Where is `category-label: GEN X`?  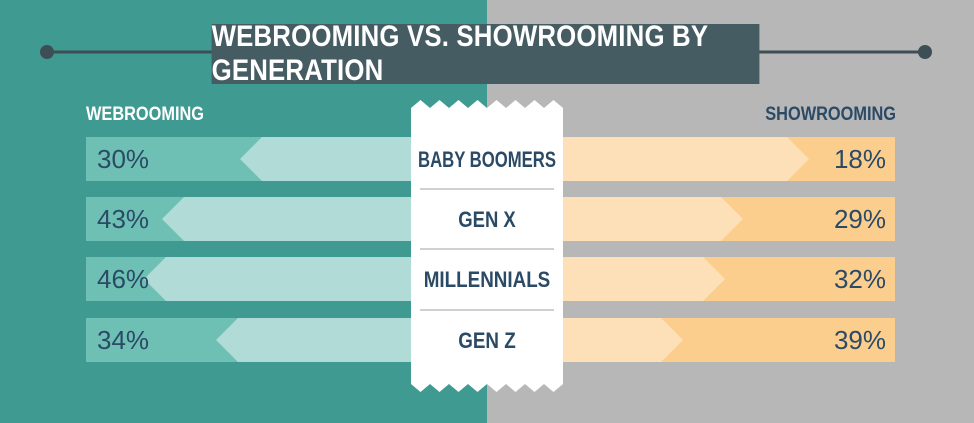 category-label: GEN X is located at coordinates (487, 219).